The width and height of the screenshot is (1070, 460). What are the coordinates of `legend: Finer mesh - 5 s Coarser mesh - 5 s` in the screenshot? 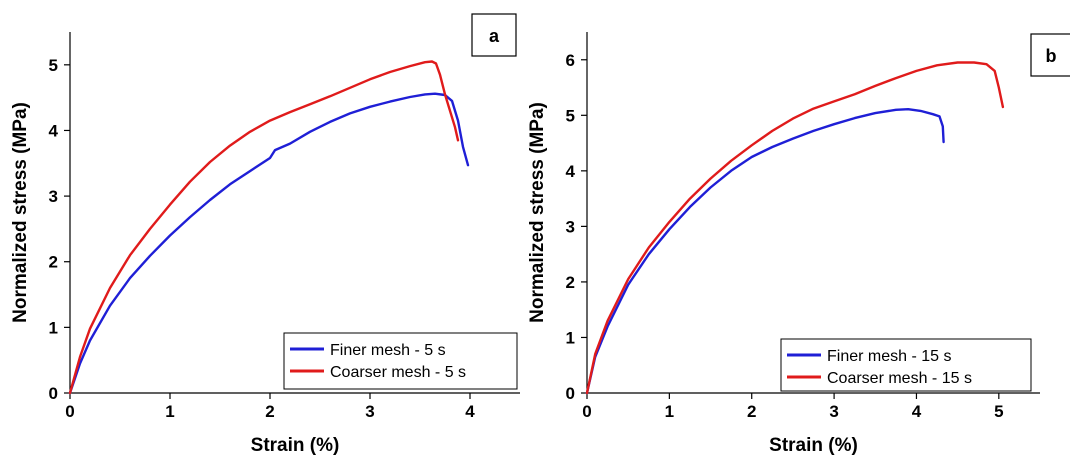 It's located at (400, 361).